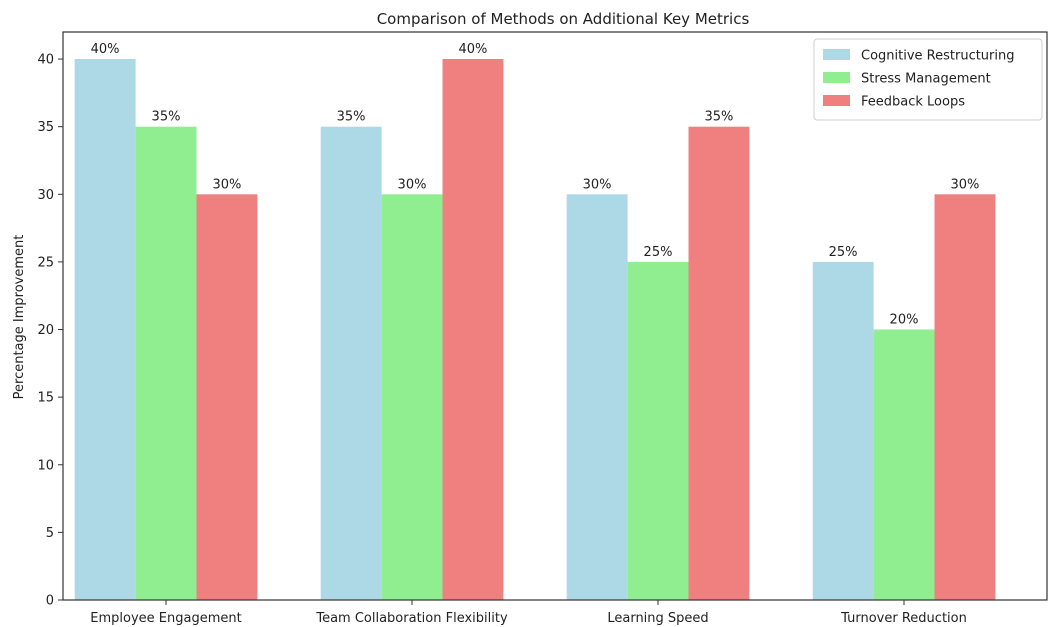 This screenshot has width=1055, height=627. Describe the element at coordinates (836, 54) in the screenshot. I see `legend-swatch-cognitive-restructuring` at that location.